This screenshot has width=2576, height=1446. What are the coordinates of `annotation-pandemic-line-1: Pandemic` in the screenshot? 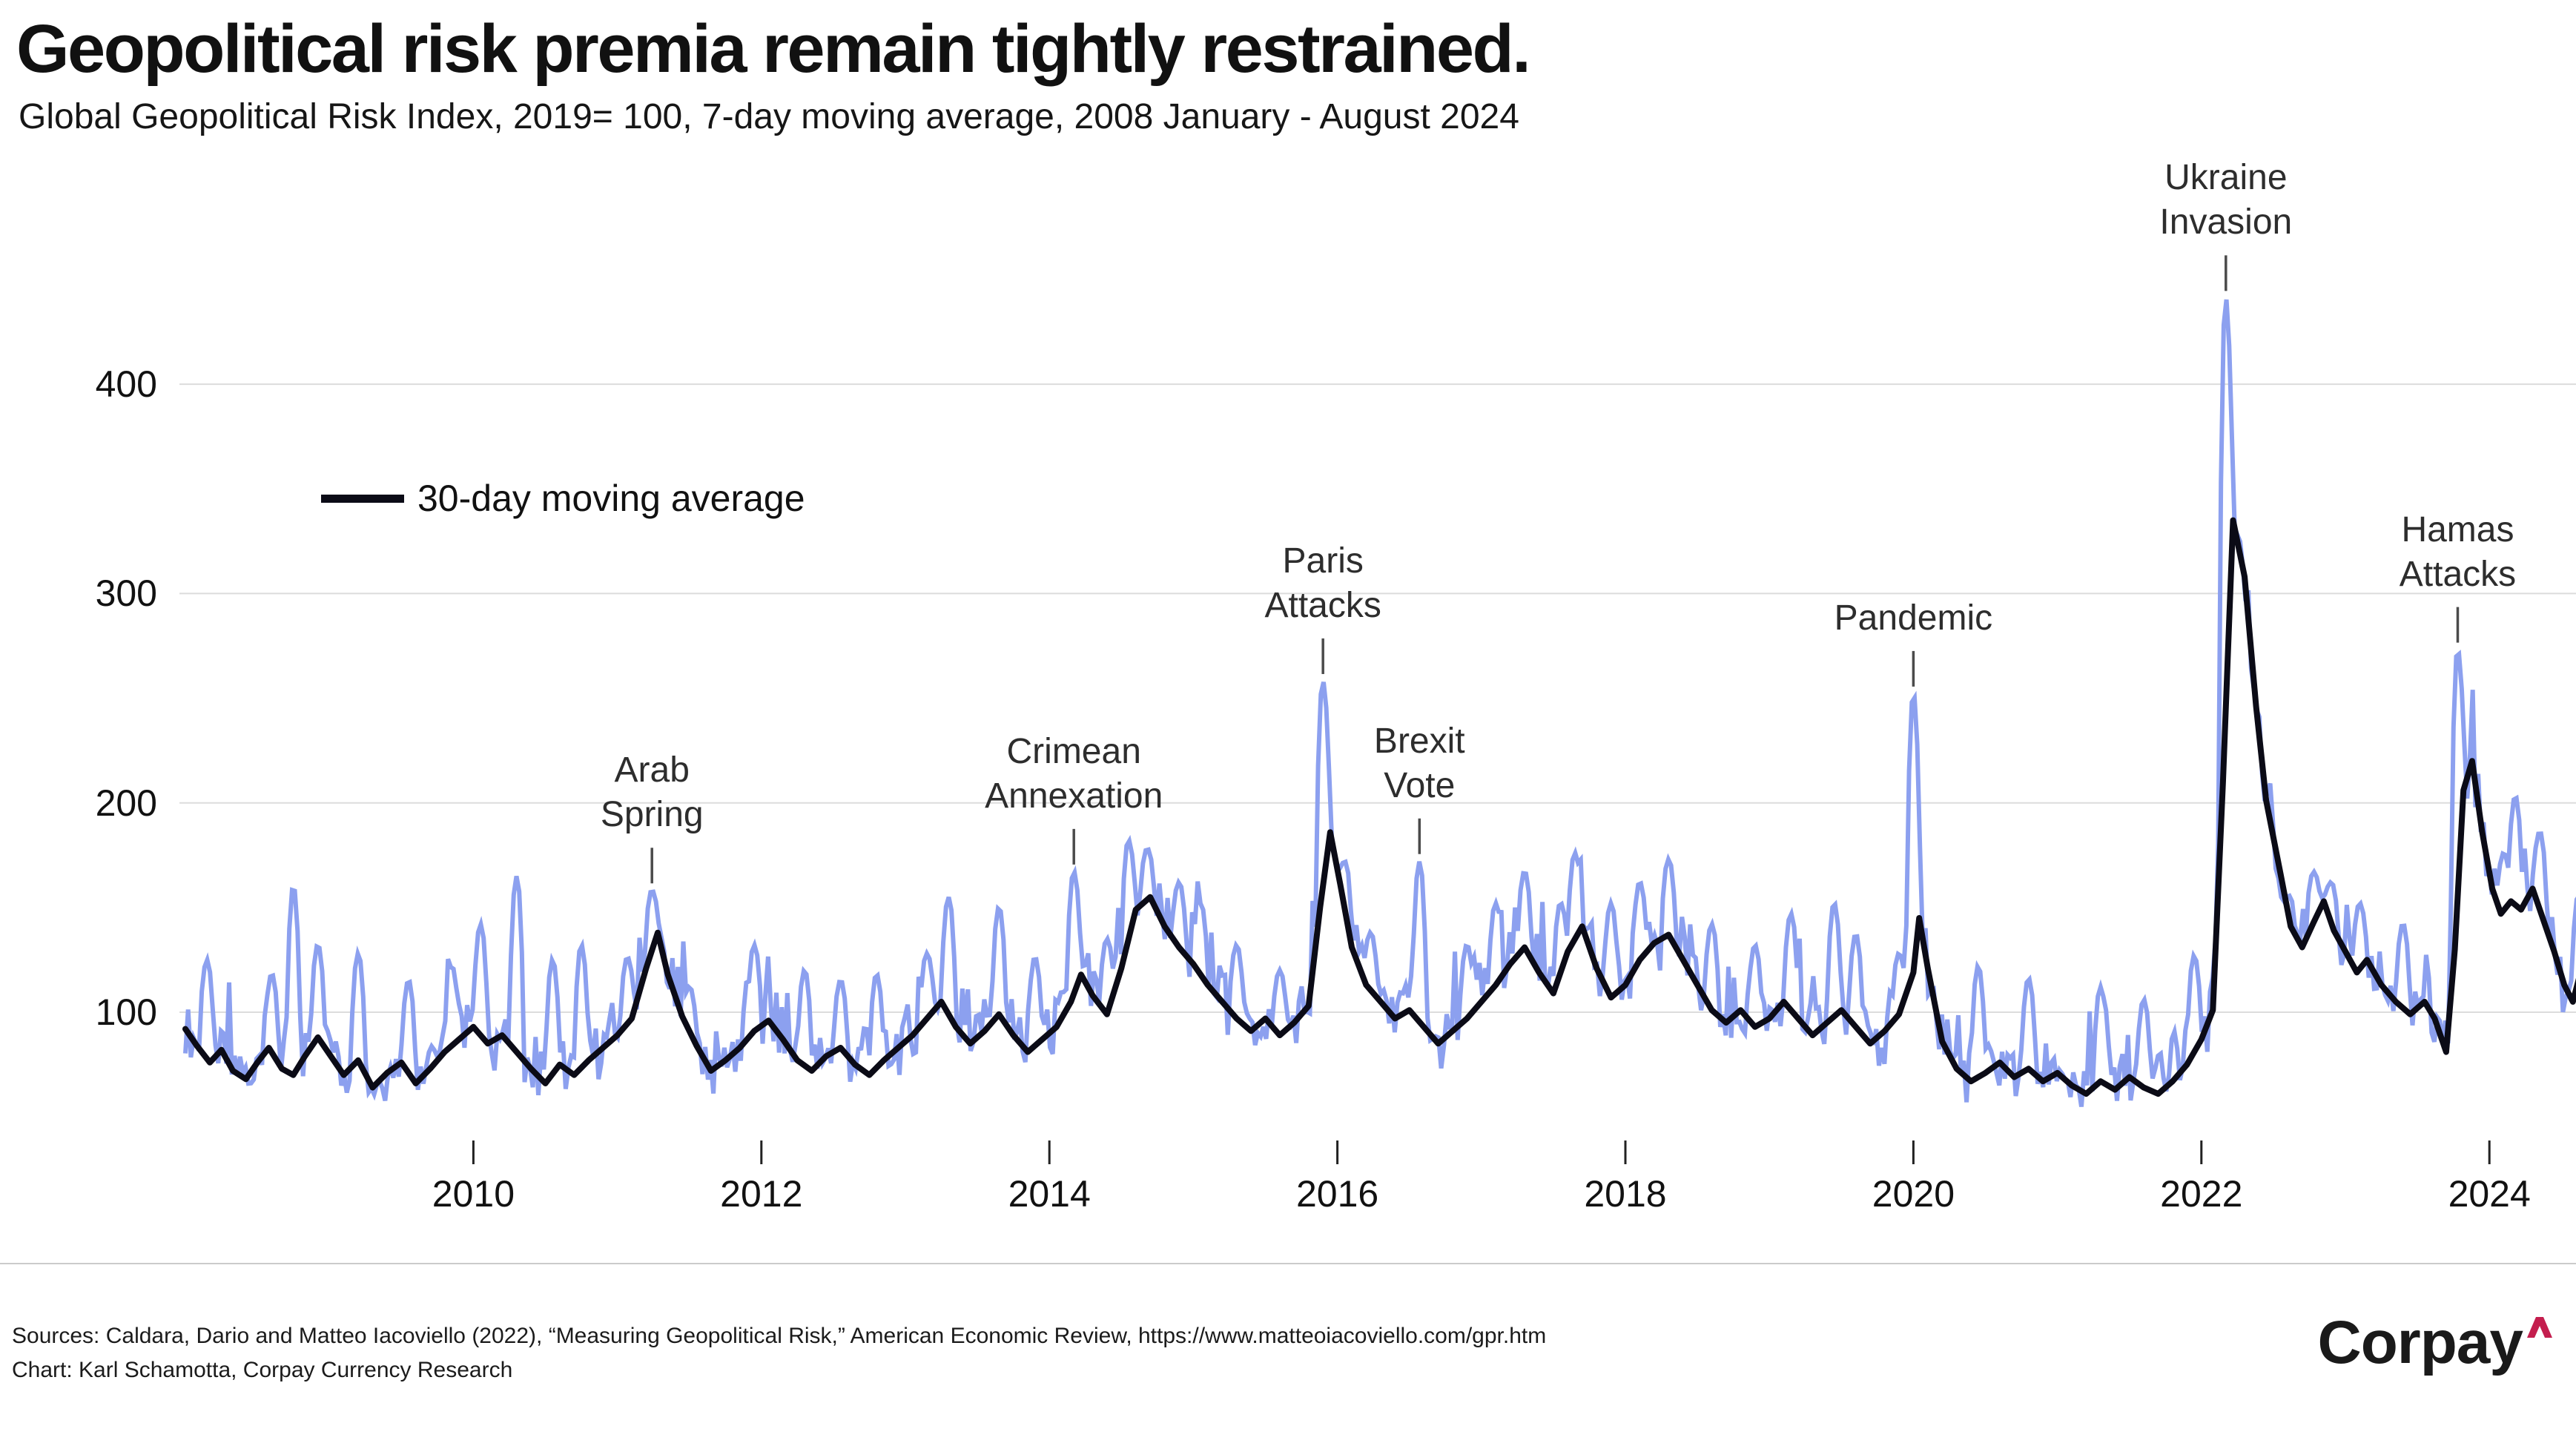 It's located at (1913, 618).